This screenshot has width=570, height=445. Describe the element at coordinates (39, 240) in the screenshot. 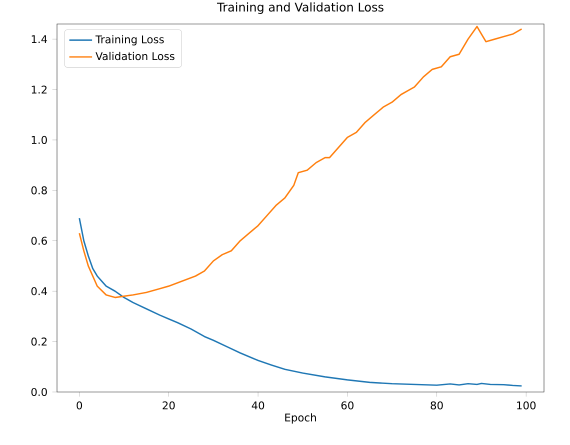

I see `y-tick-label: 0.6` at that location.